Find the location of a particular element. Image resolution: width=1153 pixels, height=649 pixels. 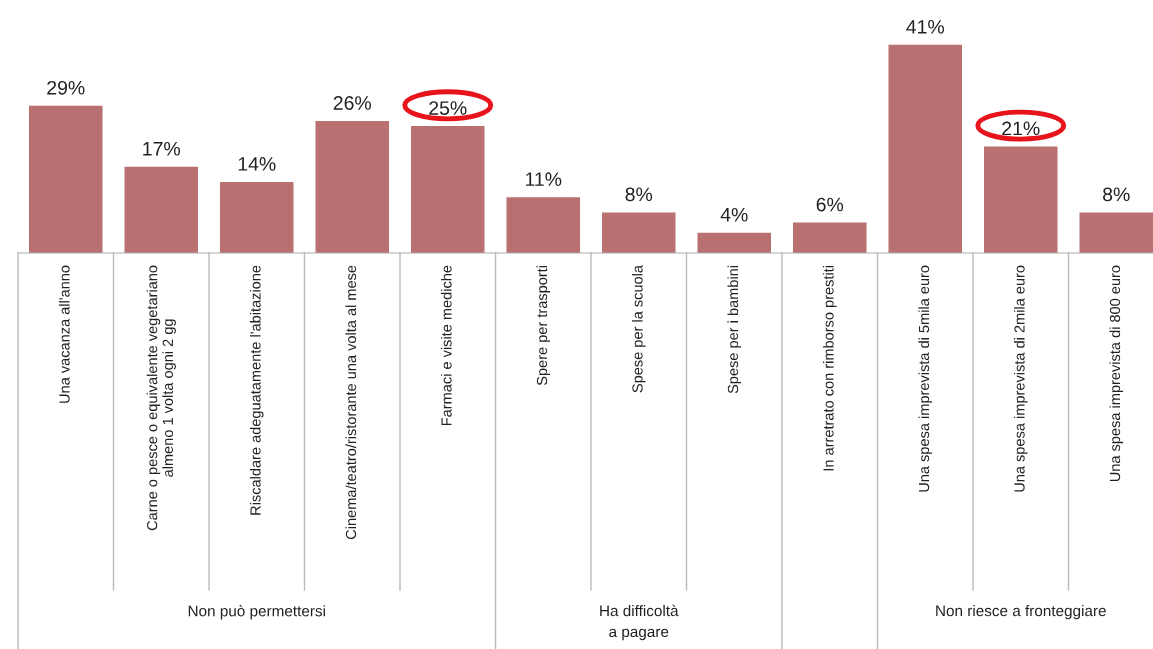

data-label: 4% is located at coordinates (734, 214).